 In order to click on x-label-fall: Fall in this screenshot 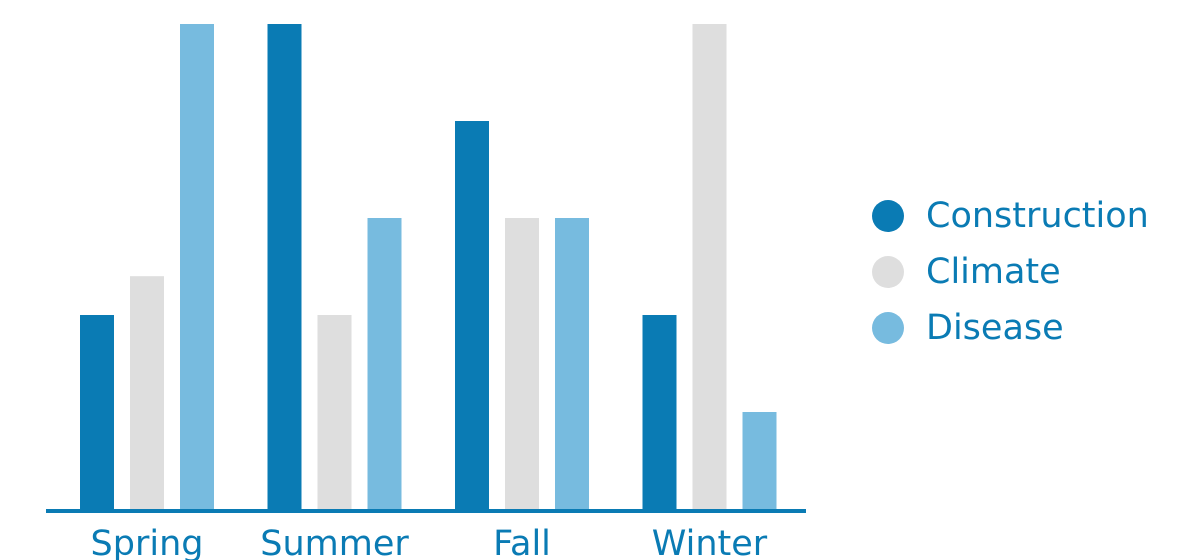, I will do `click(522, 542)`.